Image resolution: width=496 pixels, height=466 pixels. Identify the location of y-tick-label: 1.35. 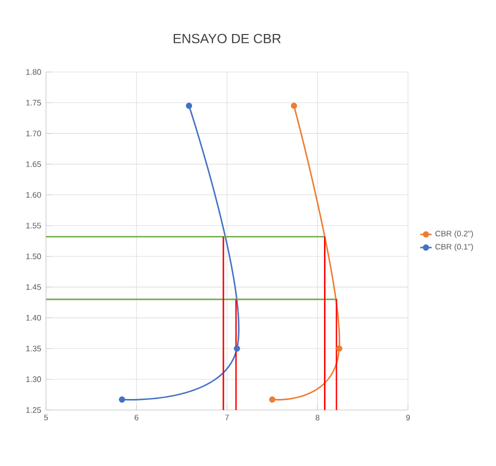
(33, 349).